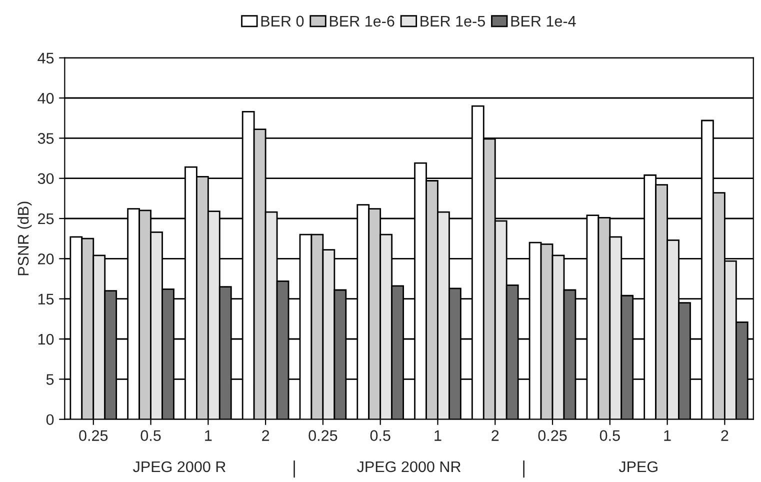  Describe the element at coordinates (452, 21) in the screenshot. I see `legend-label: BER 1e-5` at that location.